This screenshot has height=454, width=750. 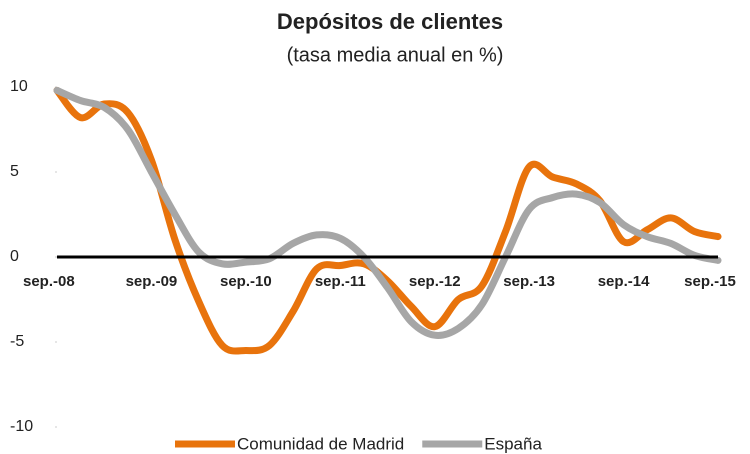 What do you see at coordinates (14, 256) in the screenshot?
I see `y-tick-label: 0` at bounding box center [14, 256].